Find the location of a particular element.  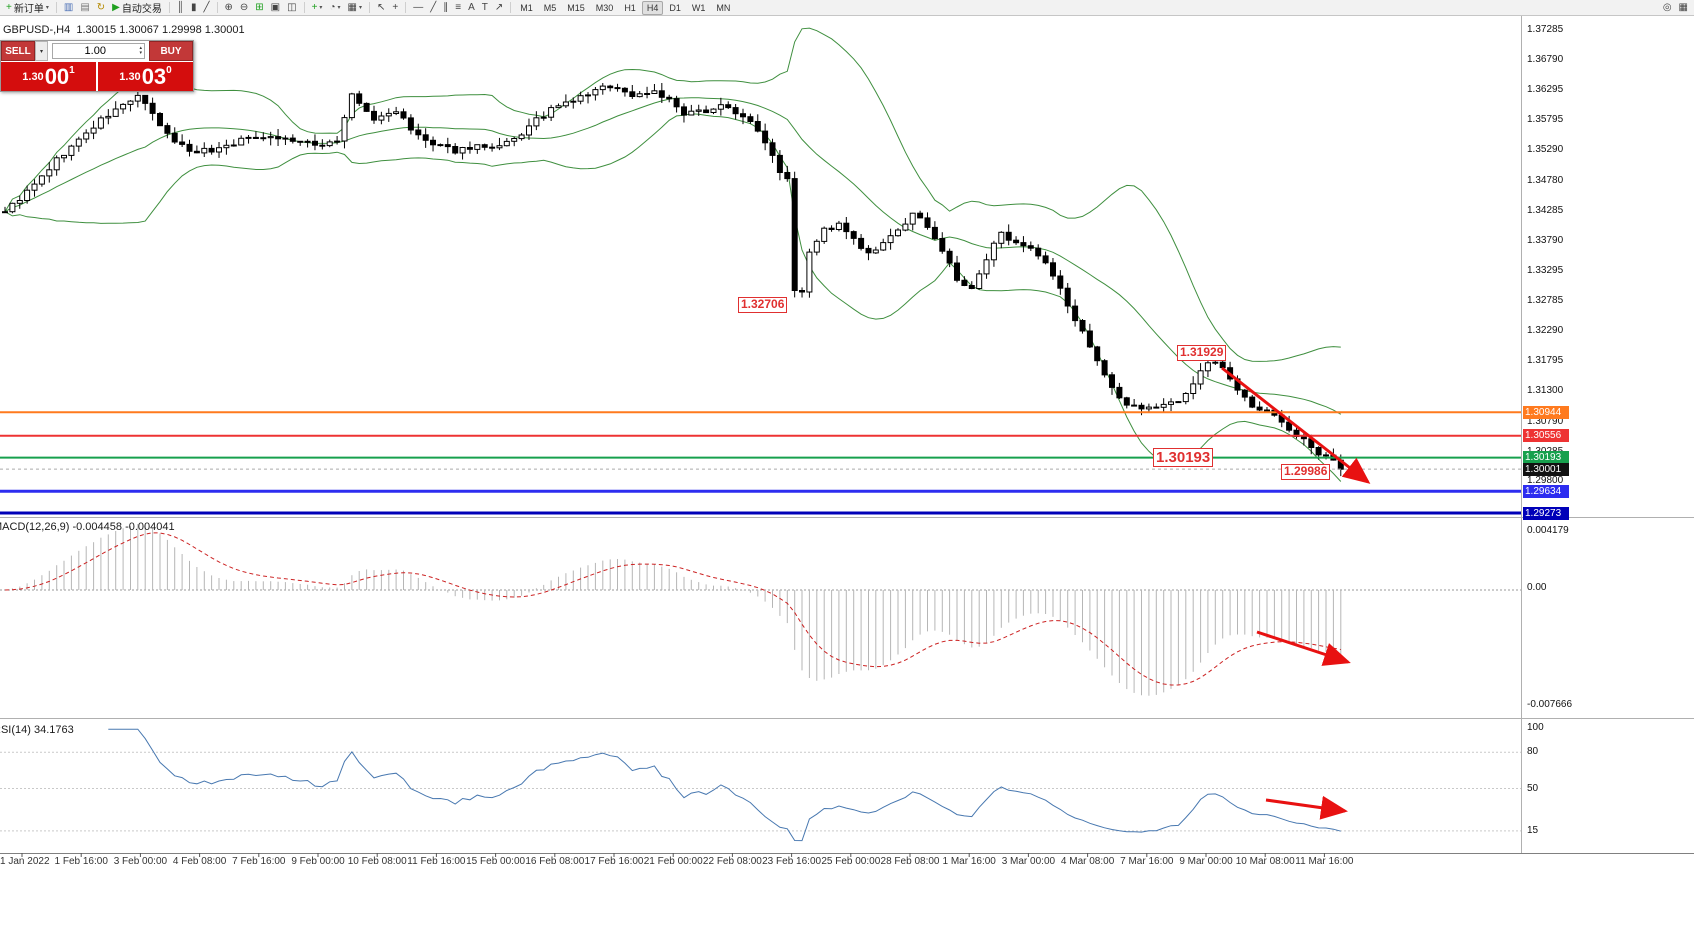

refresh-button: ↻ is located at coordinates (101, 8).